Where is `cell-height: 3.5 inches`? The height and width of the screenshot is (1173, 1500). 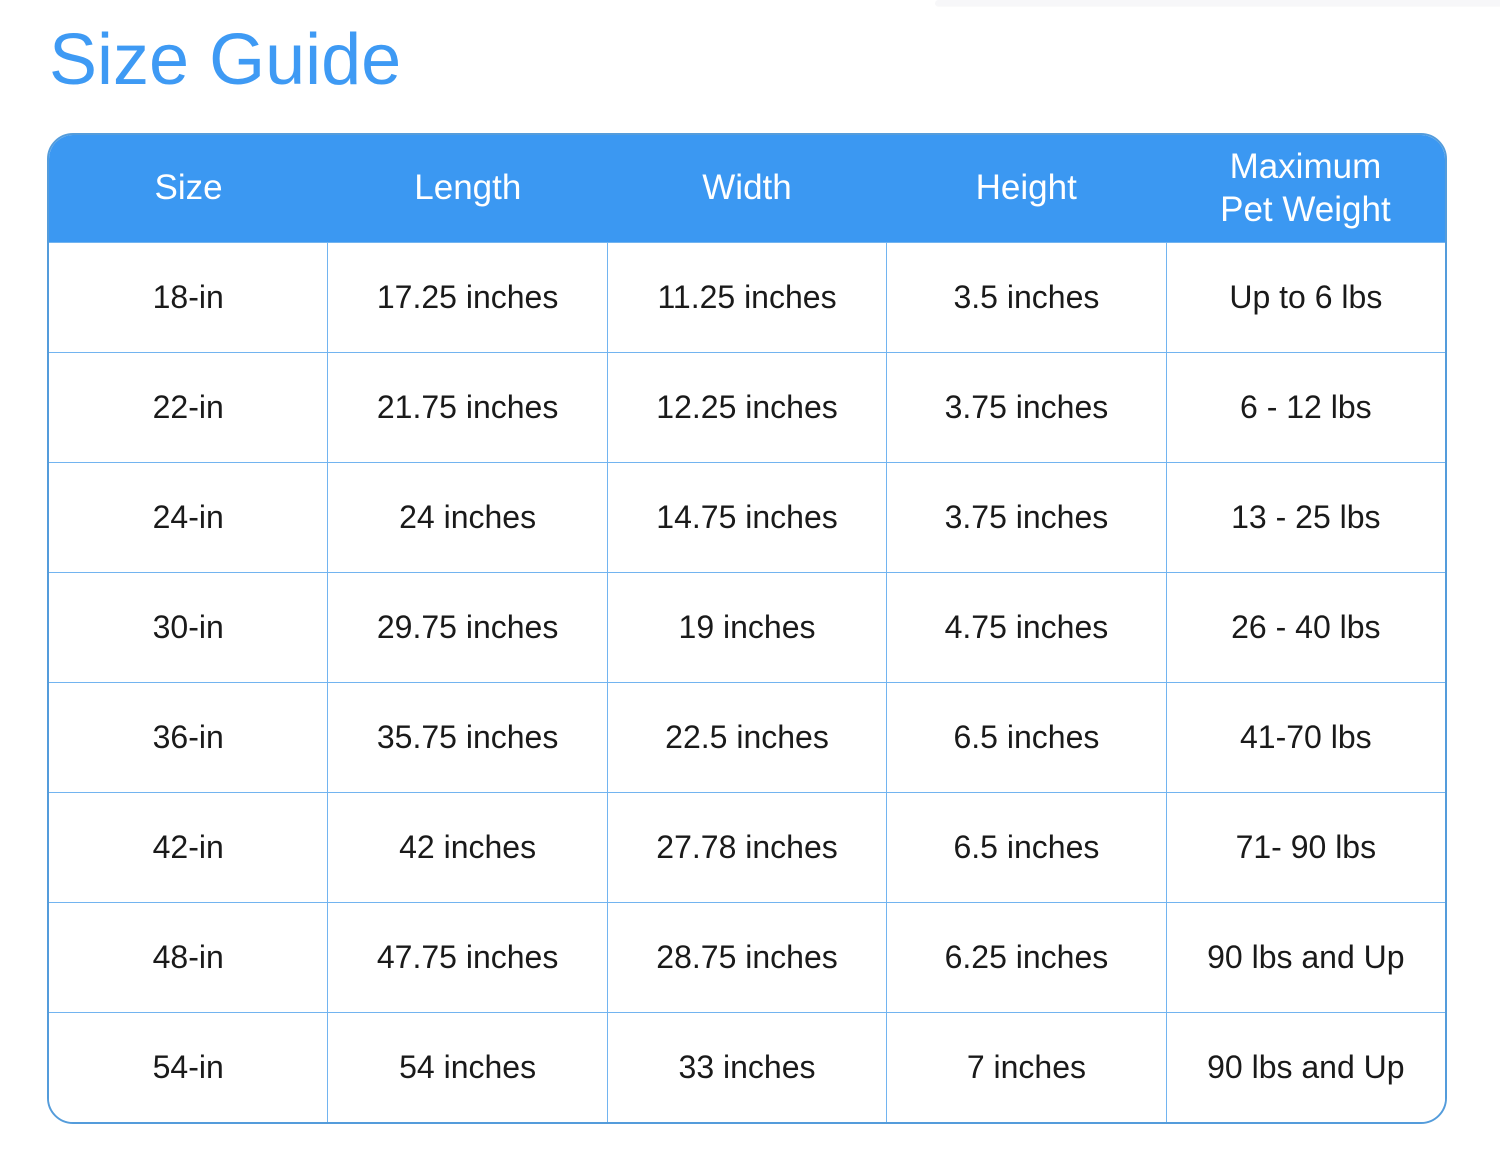
cell-height: 3.5 inches is located at coordinates (1025, 297).